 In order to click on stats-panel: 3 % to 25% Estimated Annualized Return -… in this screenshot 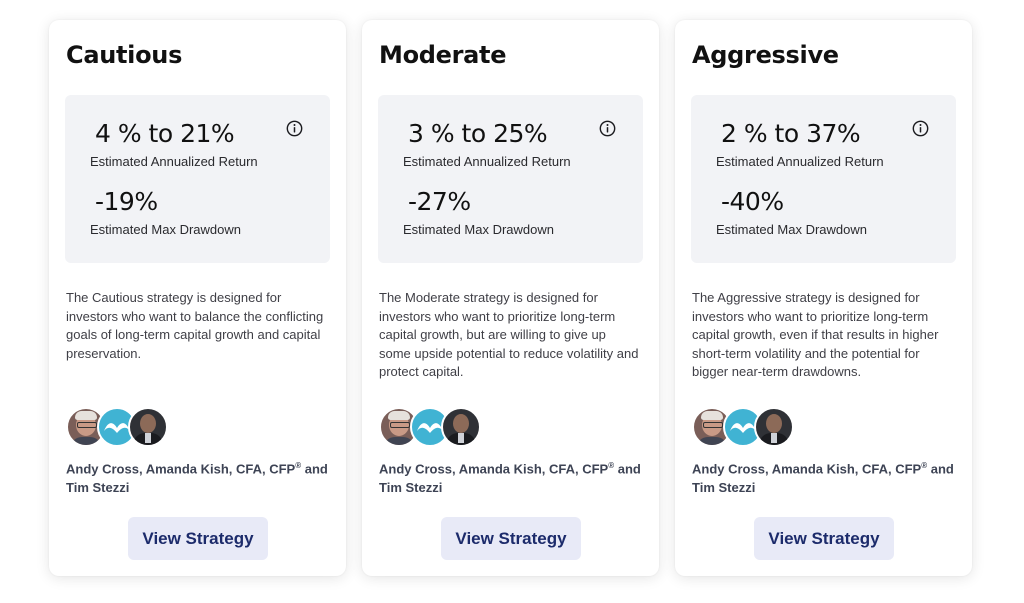, I will do `click(510, 179)`.